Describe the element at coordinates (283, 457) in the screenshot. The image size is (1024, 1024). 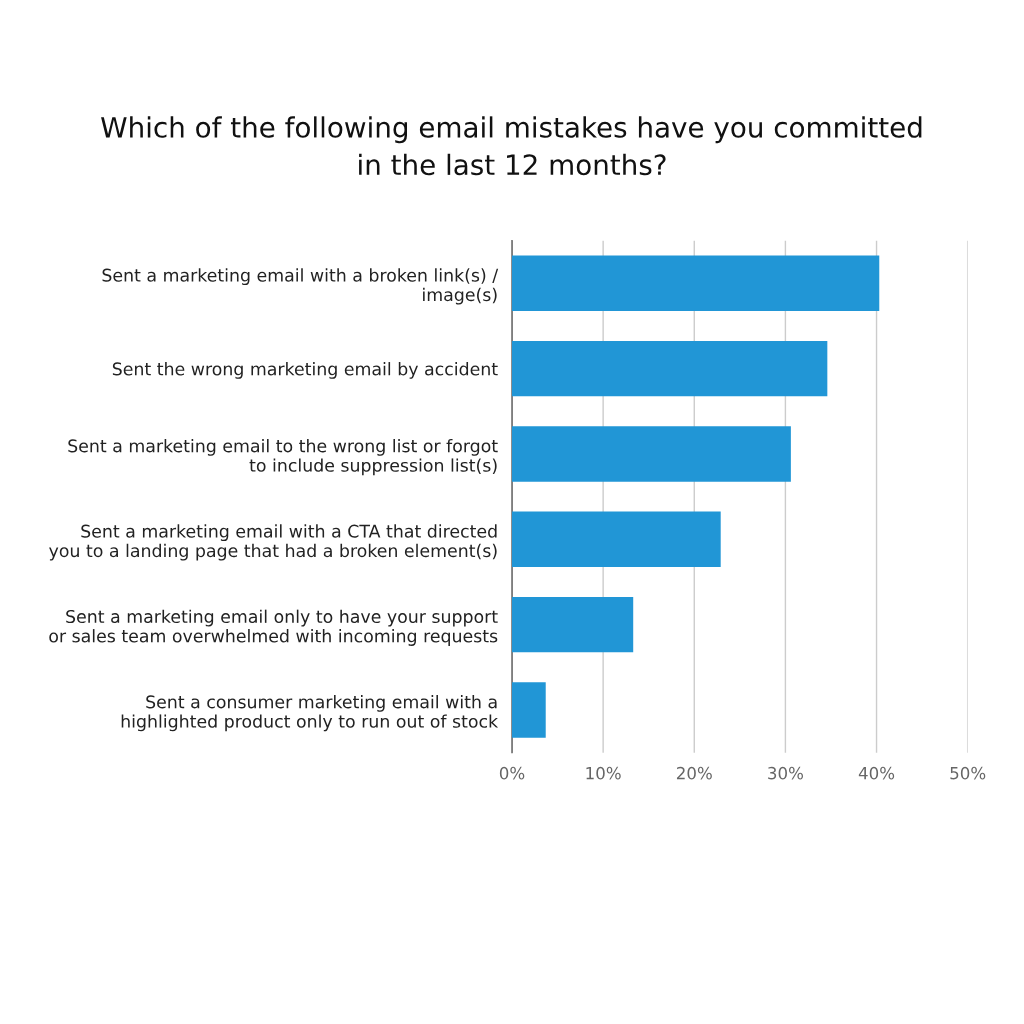
I see `y-tick-label: Sent a marketing email to the wrong list or forgot to include suppression list(s)` at that location.